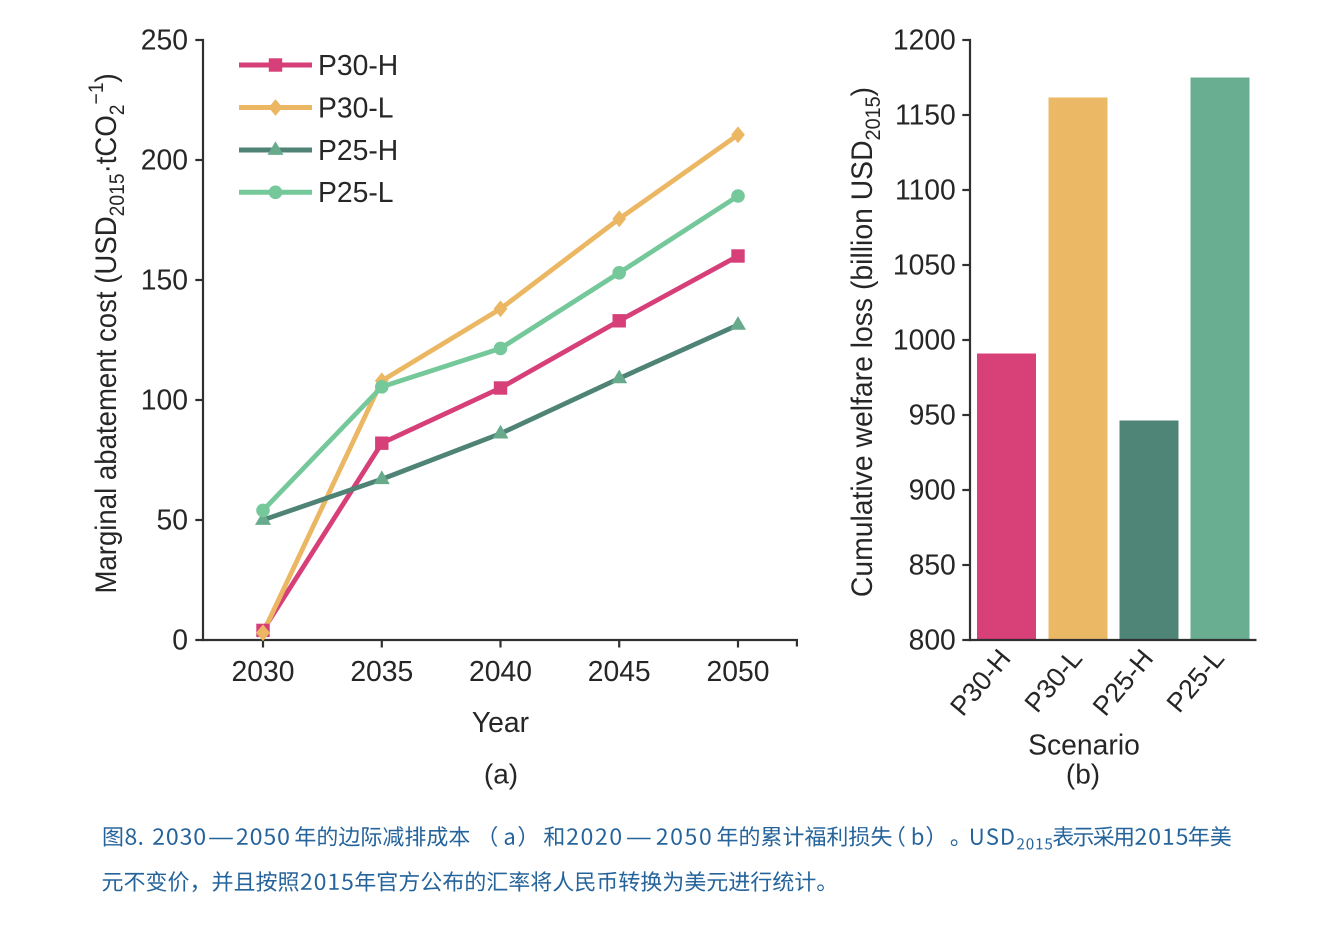 Image resolution: width=1331 pixels, height=951 pixels. I want to click on svg-text: 950, so click(932, 415).